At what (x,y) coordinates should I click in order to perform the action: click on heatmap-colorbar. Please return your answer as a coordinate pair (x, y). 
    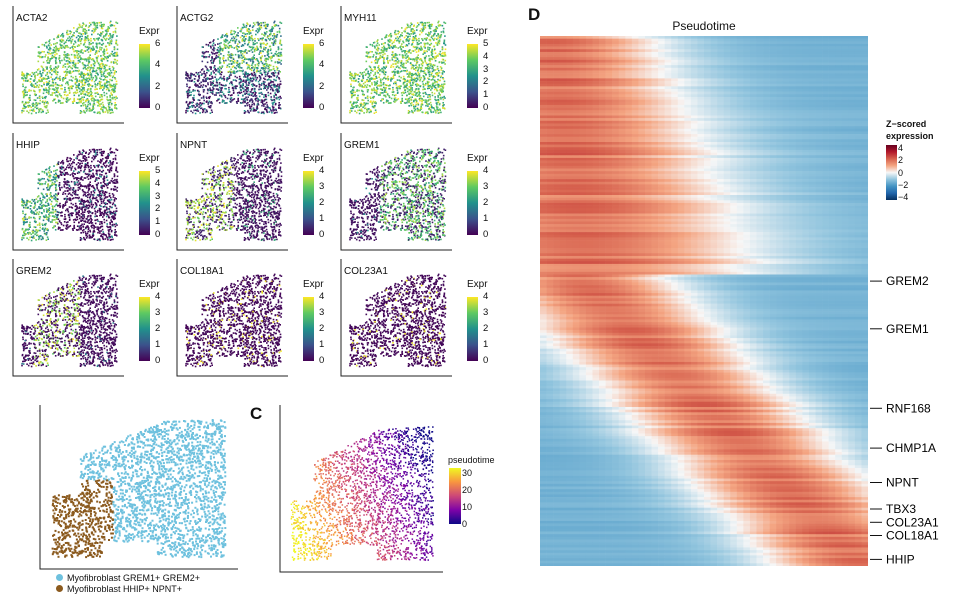
    Looking at the image, I should click on (891, 172).